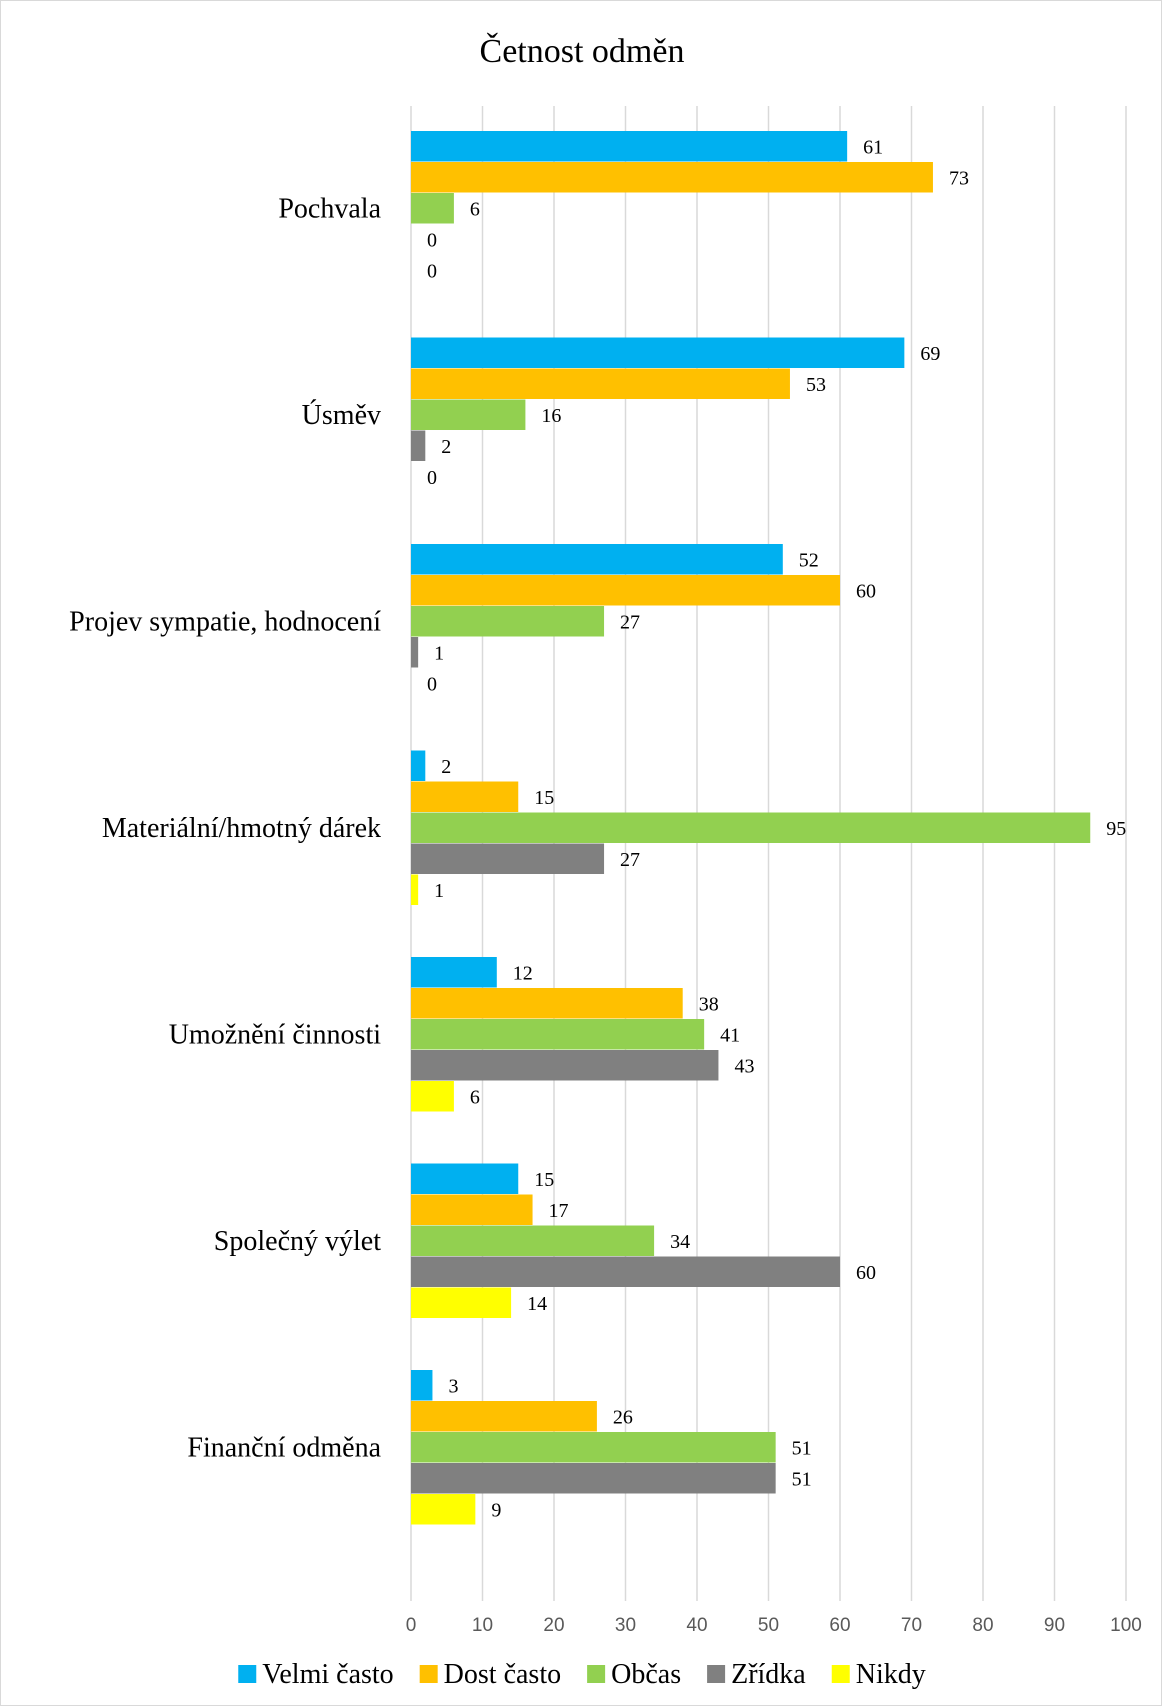 Image resolution: width=1162 pixels, height=1707 pixels. I want to click on x-tick-label: 90, so click(1054, 1625).